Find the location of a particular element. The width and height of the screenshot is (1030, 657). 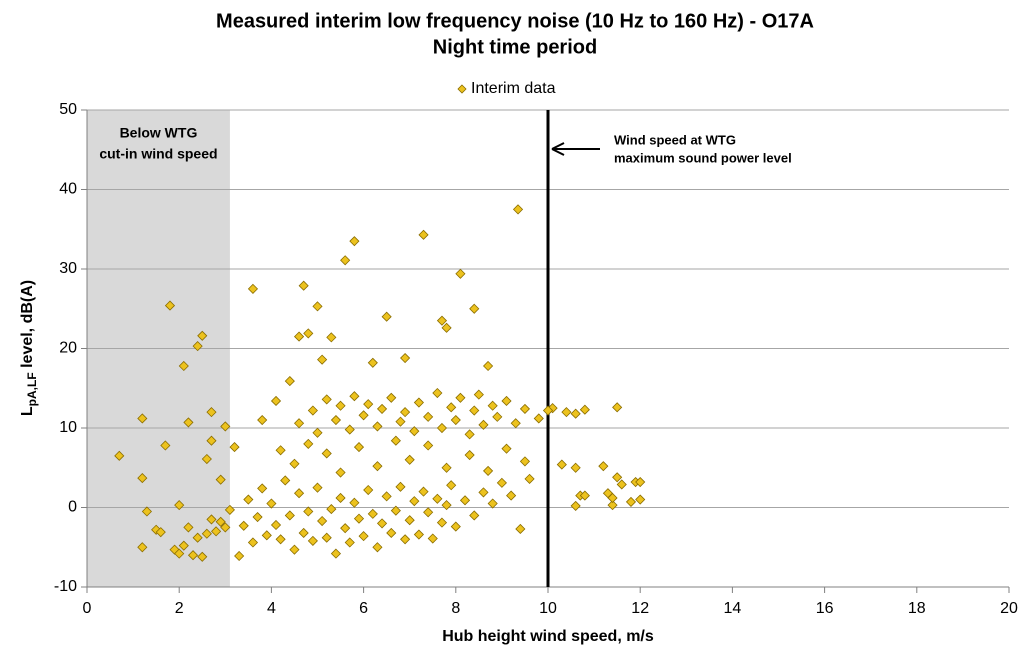

y-axis-label: LpA,LF level, dB(A) is located at coordinates (29, 348).